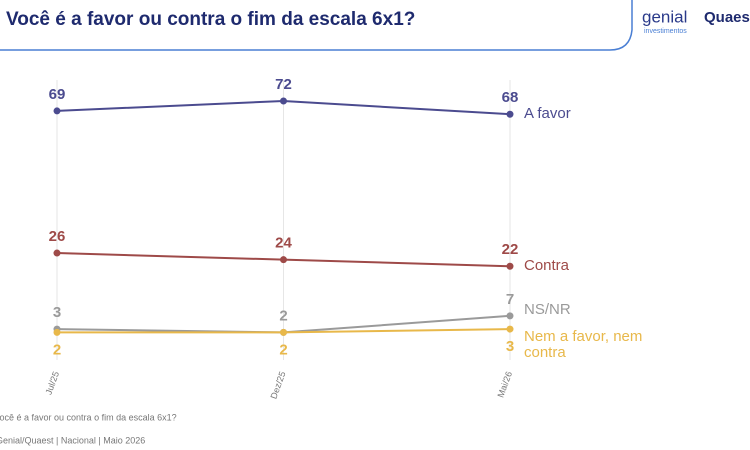  What do you see at coordinates (583, 345) in the screenshot?
I see `legend-label: Nem a favor, nem contra` at bounding box center [583, 345].